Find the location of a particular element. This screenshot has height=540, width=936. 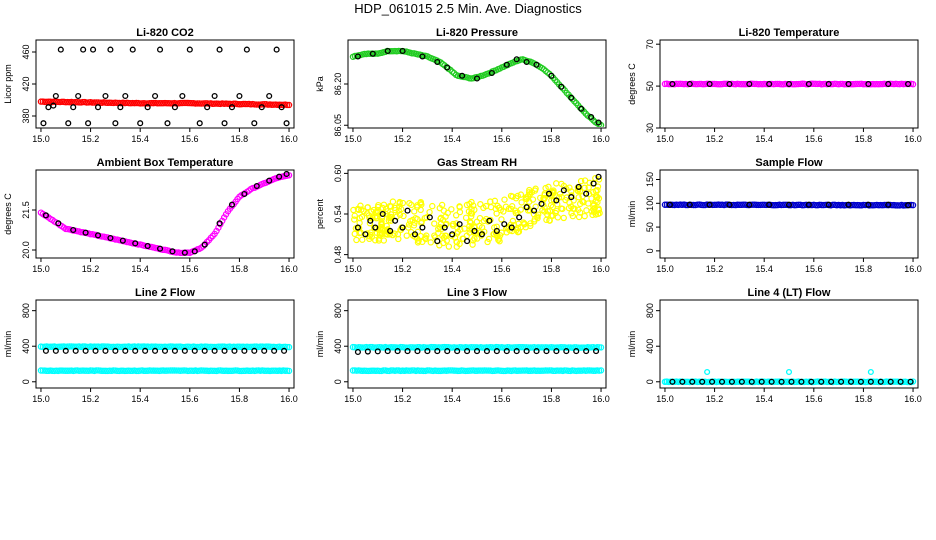

series-samples is located at coordinates (790, 84).